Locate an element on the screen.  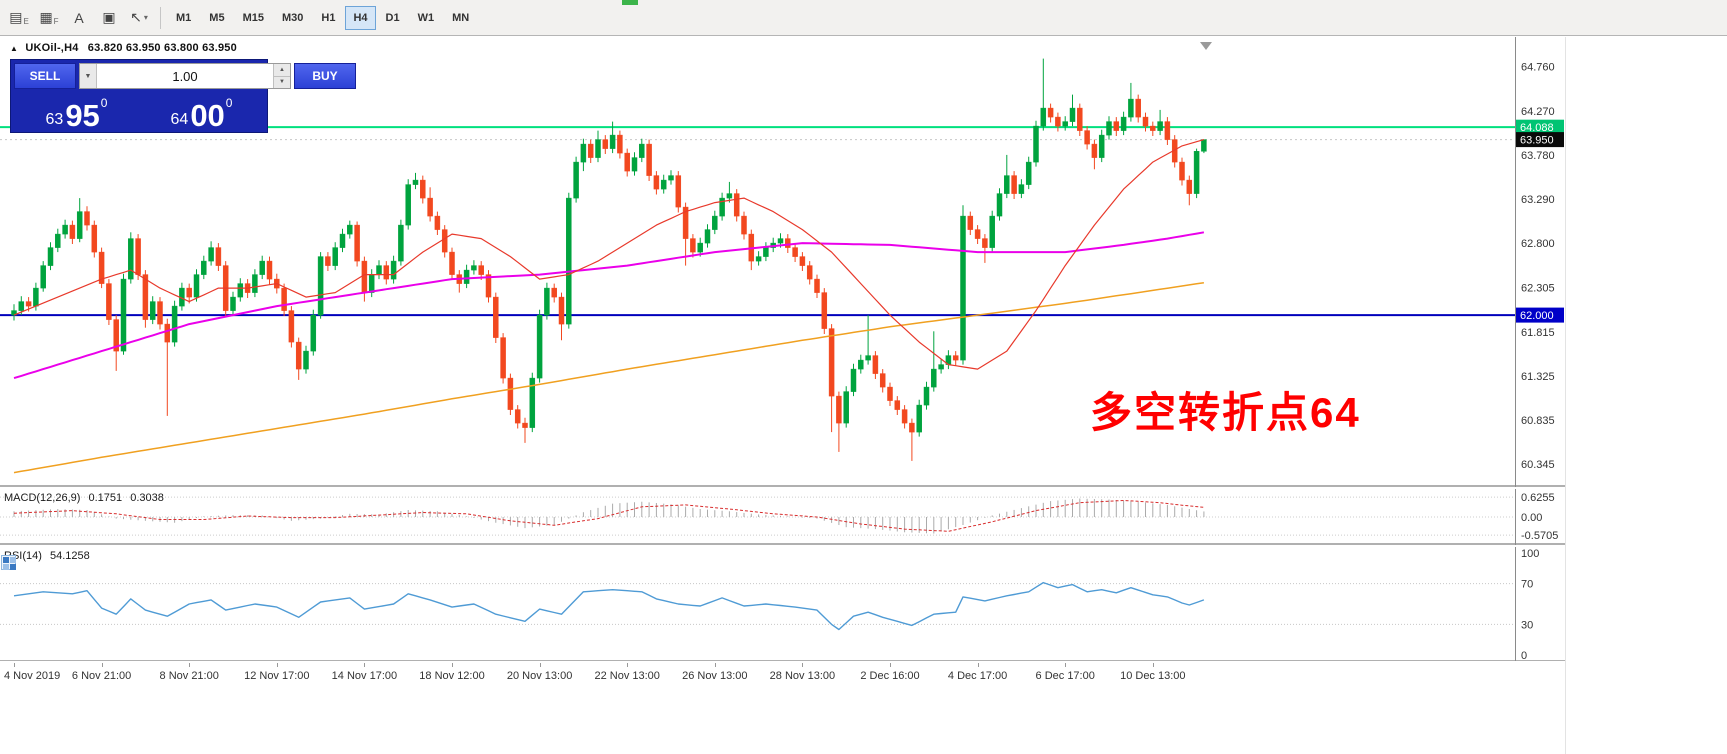
volume-down-button: ▼ is located at coordinates (282, 82).